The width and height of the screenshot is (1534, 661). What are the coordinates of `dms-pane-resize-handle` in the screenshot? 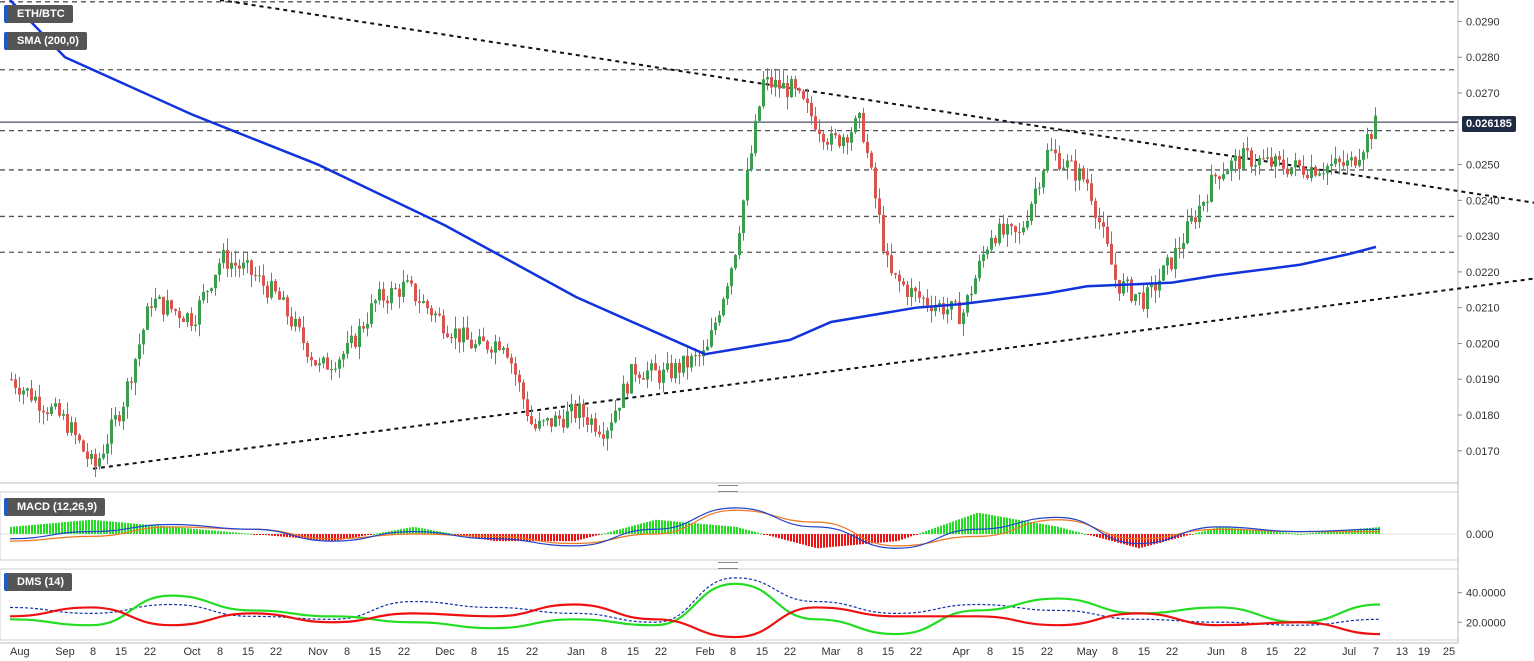 It's located at (728, 565).